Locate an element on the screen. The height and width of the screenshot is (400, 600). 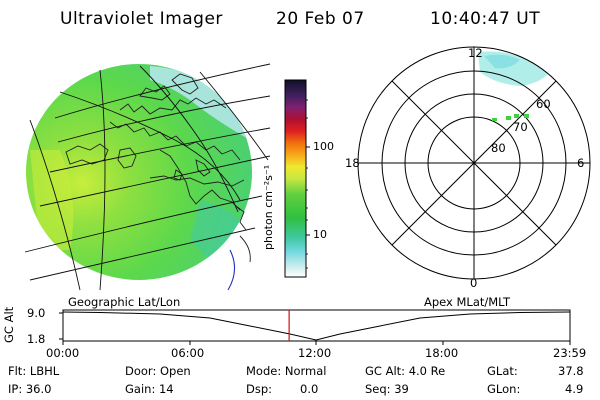
altitude-xtick-1200: 12:00 is located at coordinates (315, 353).